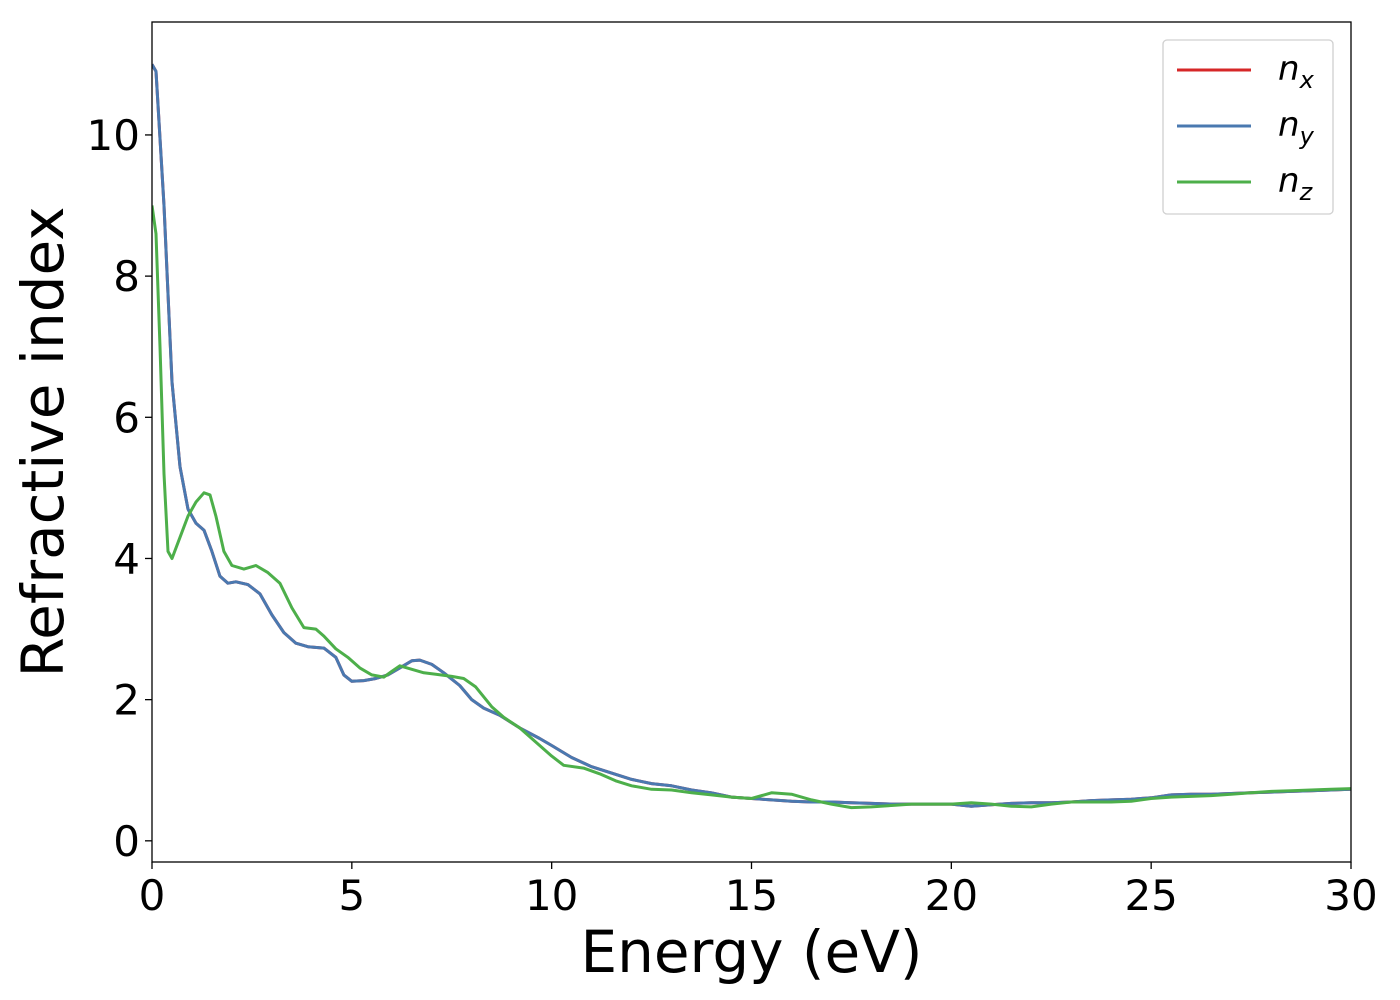 The image size is (1400, 1000). I want to click on y-tick-label: 0, so click(126, 841).